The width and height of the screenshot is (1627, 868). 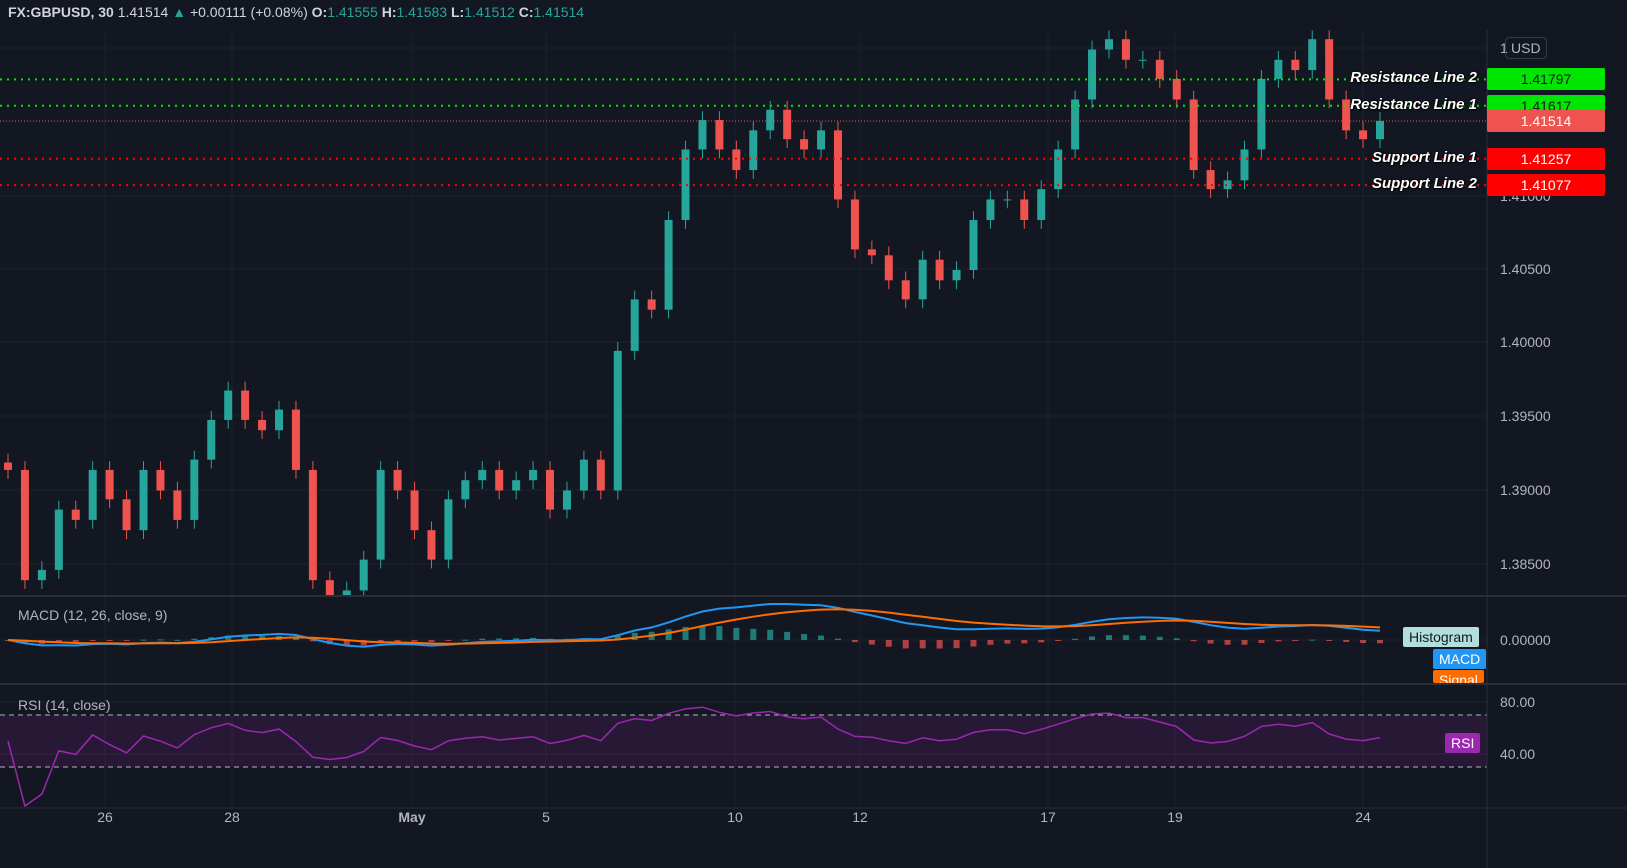 What do you see at coordinates (1546, 79) in the screenshot?
I see `resistance-price-tag: 1.41797` at bounding box center [1546, 79].